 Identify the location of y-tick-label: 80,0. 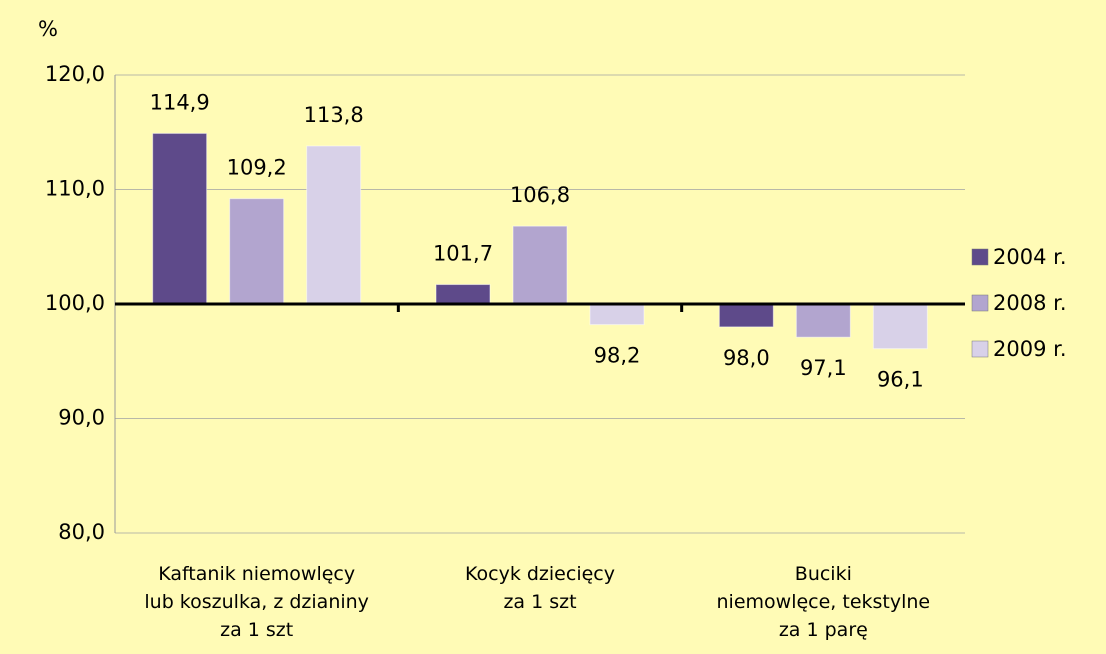
(81, 532).